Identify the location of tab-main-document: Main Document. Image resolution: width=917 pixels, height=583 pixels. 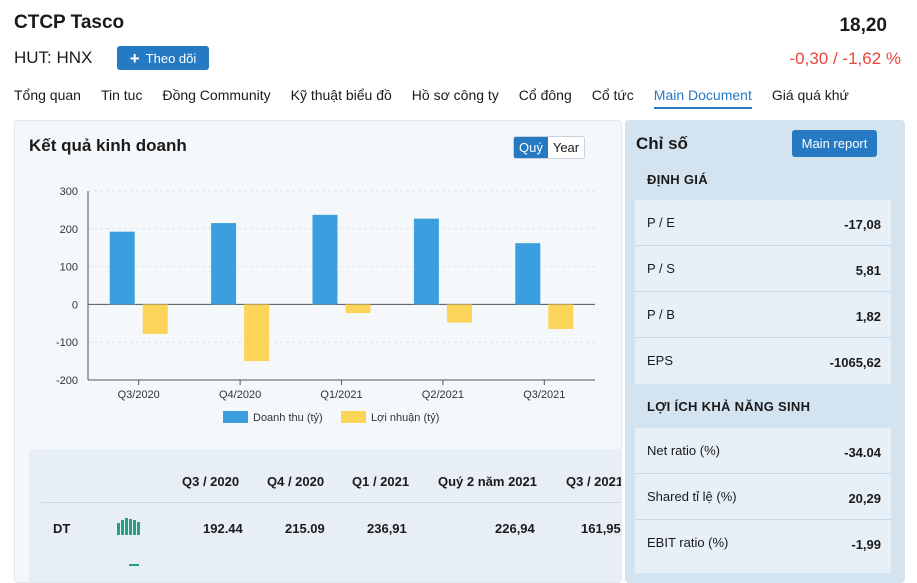
(702, 98).